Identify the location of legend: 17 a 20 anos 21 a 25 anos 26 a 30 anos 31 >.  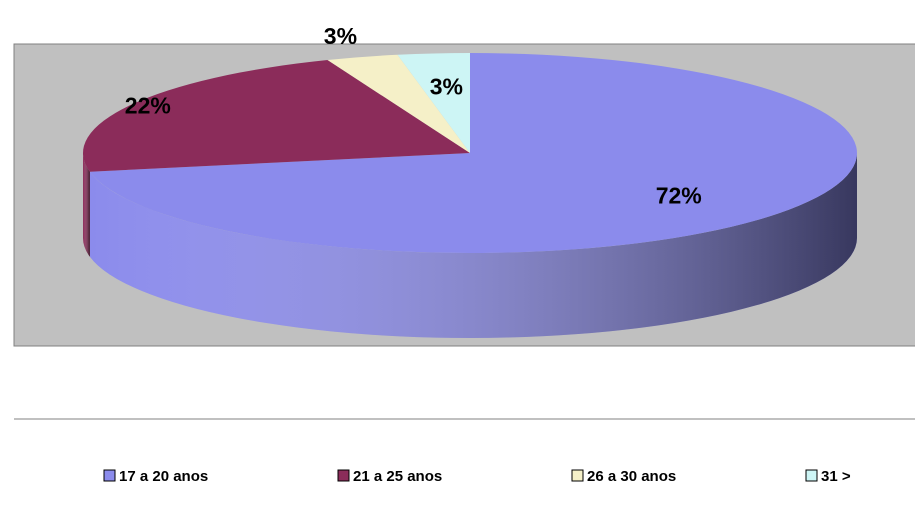
(477, 476).